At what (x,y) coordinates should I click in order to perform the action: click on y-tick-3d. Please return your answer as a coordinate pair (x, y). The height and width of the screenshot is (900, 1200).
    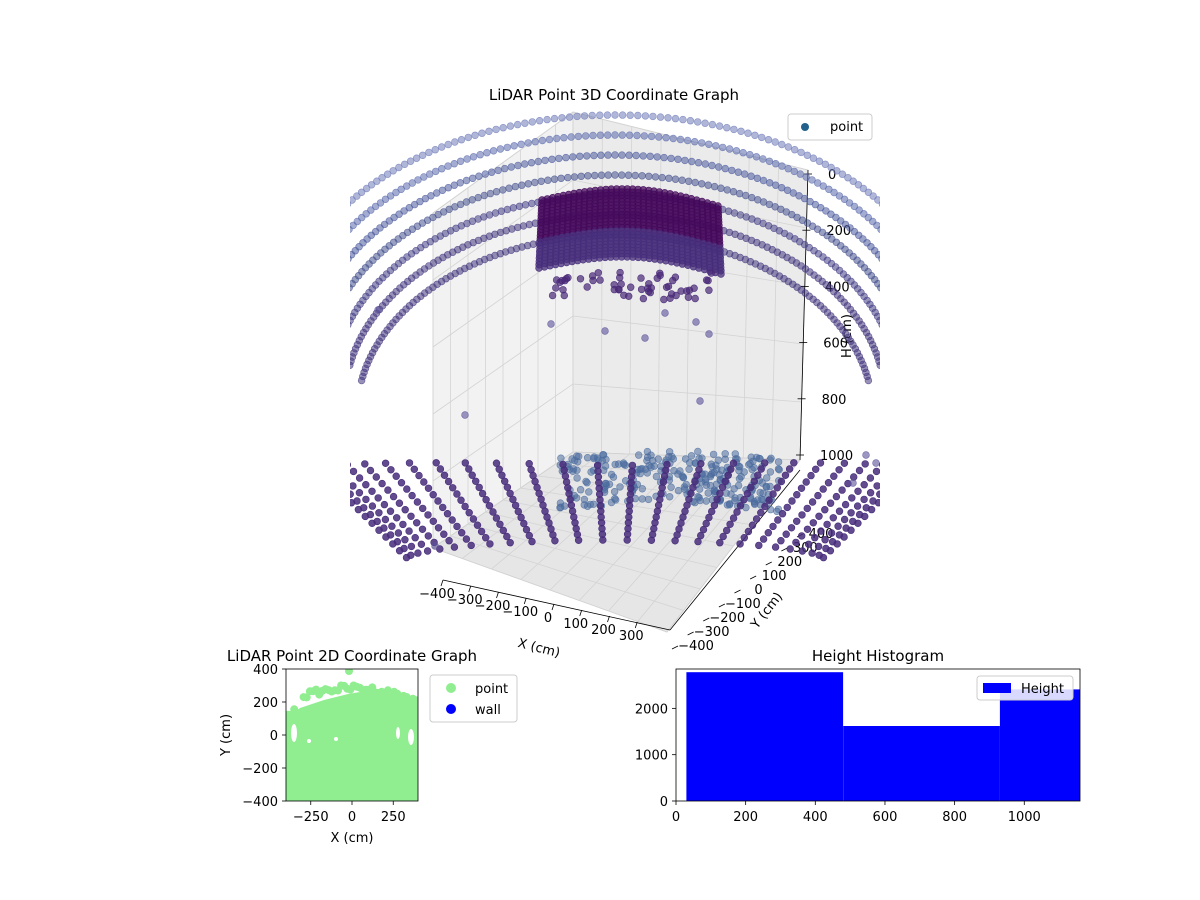
    Looking at the image, I should click on (737, 591).